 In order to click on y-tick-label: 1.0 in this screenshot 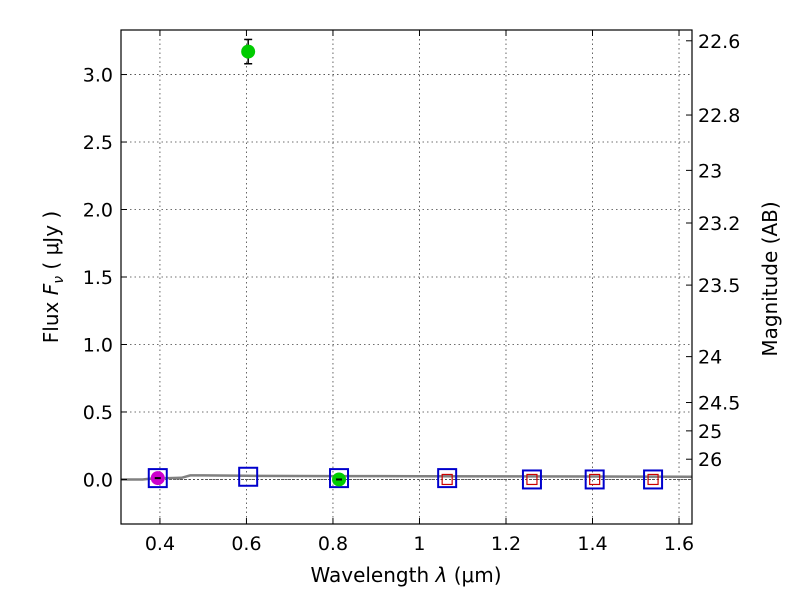, I will do `click(98, 345)`.